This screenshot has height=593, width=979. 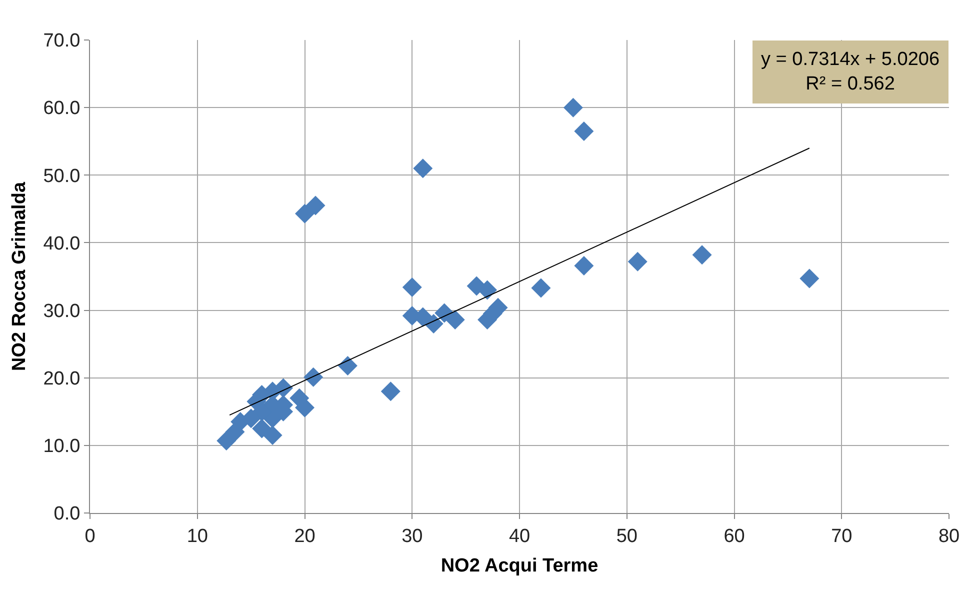 What do you see at coordinates (61, 41) in the screenshot?
I see `y-tick-label: 70.0` at bounding box center [61, 41].